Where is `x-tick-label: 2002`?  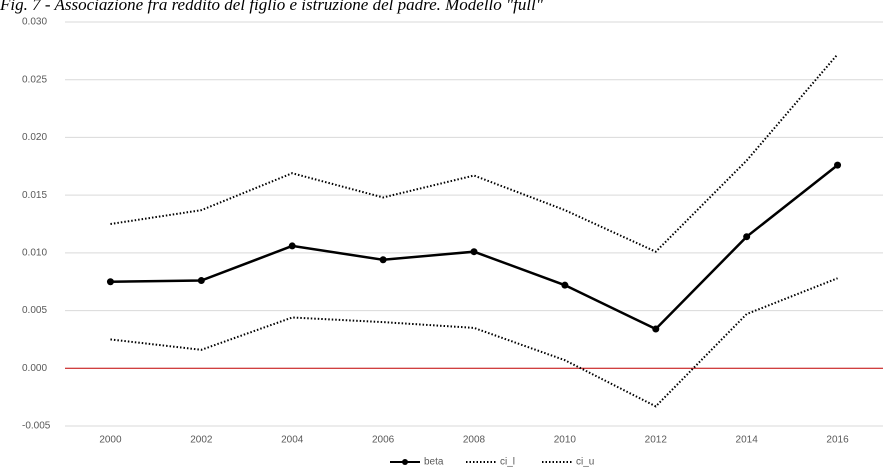
x-tick-label: 2002 is located at coordinates (201, 440).